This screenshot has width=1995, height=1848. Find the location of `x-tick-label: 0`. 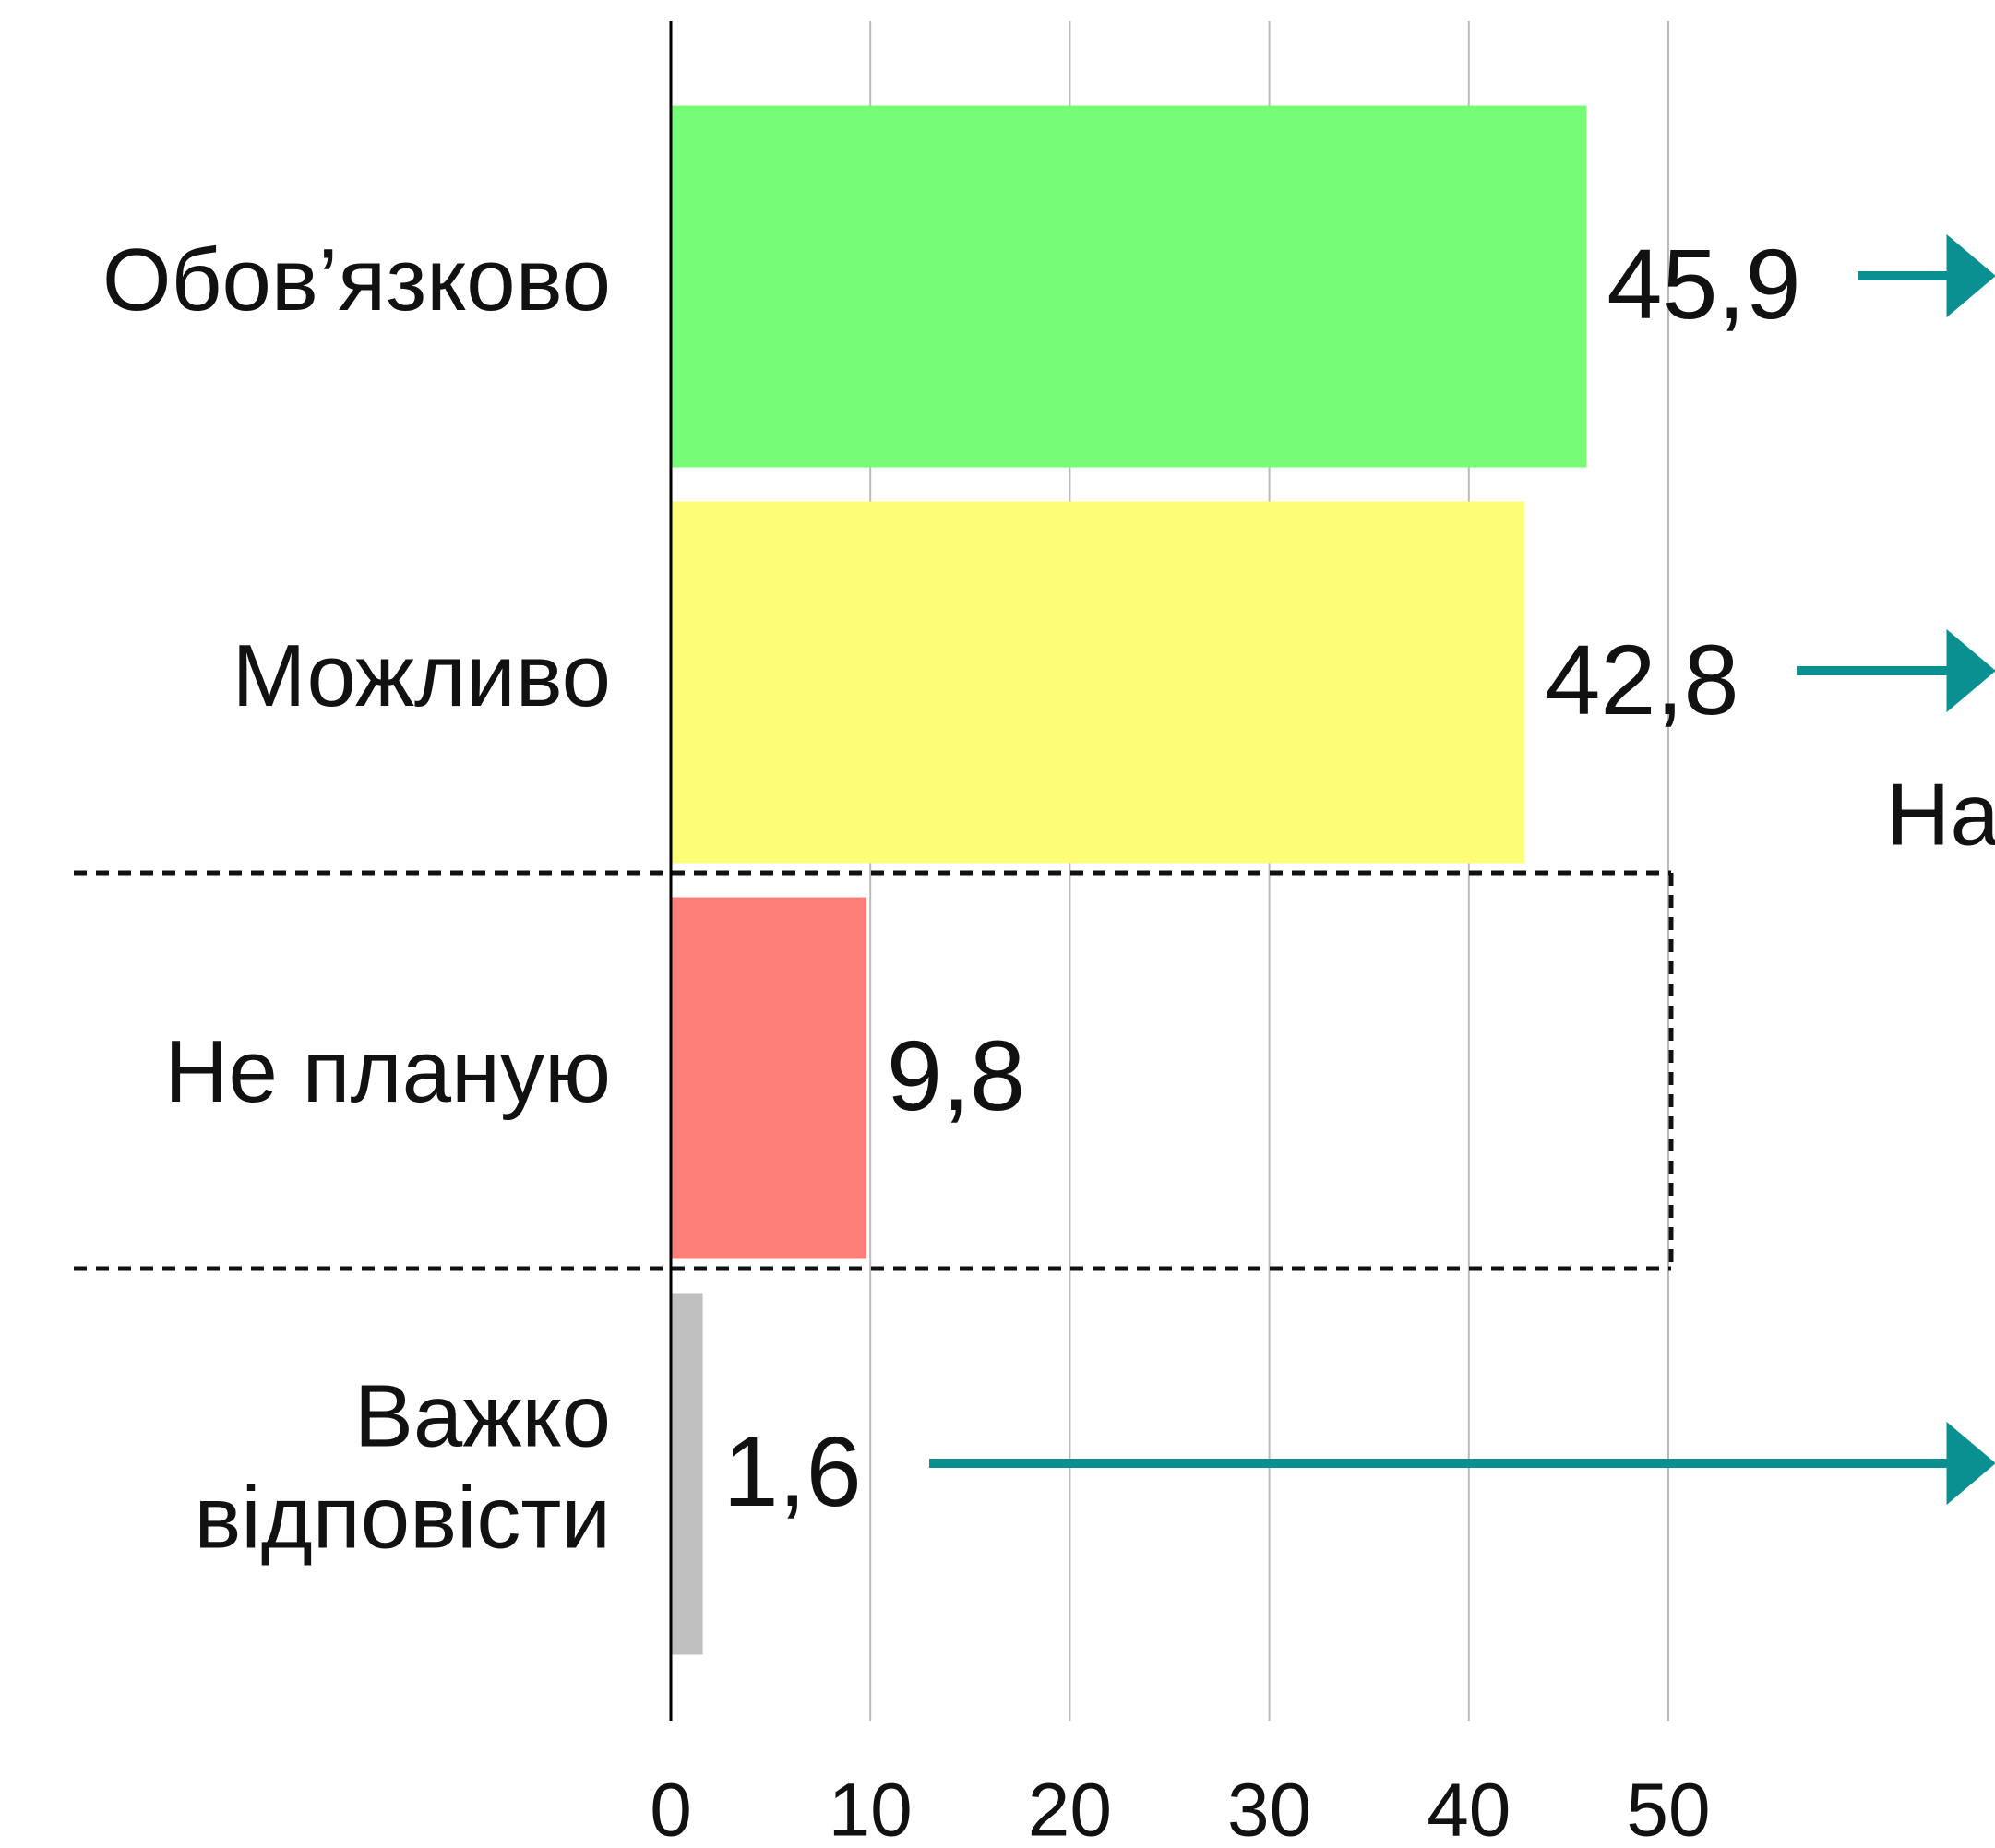

x-tick-label: 0 is located at coordinates (671, 1809).